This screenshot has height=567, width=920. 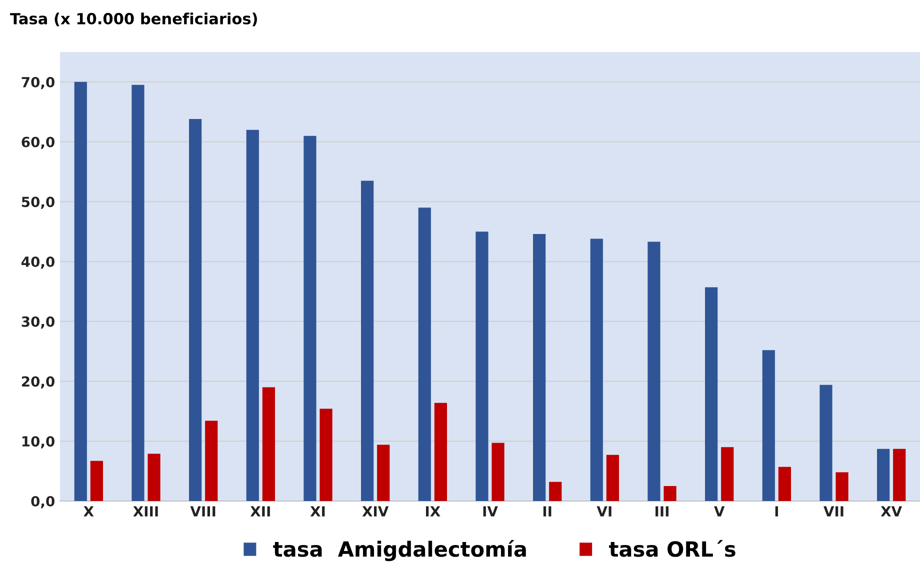 I want to click on y-tick-label: 70,0, so click(x=38, y=83).